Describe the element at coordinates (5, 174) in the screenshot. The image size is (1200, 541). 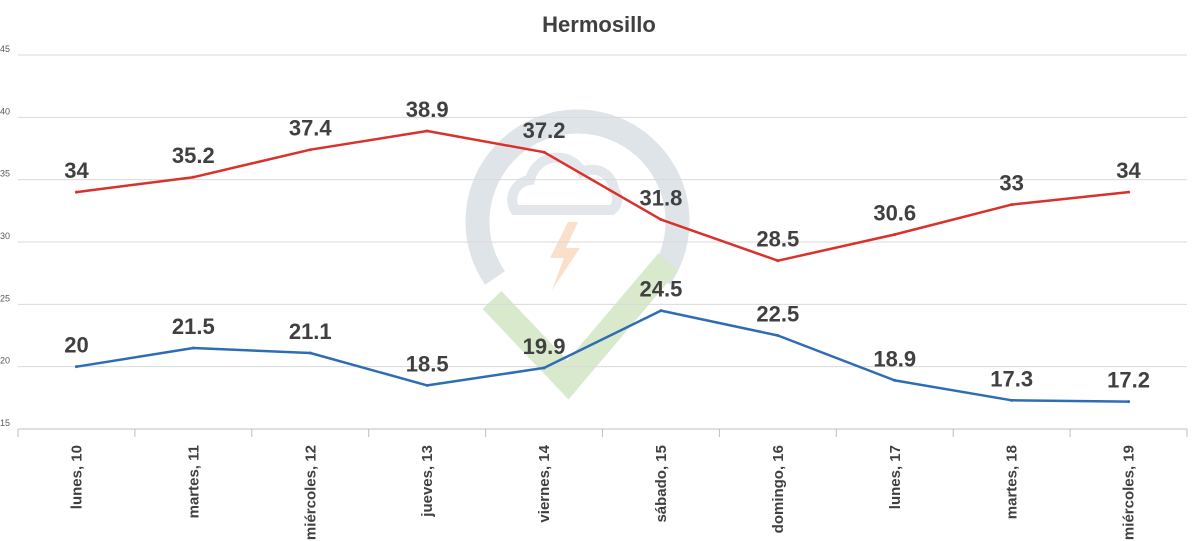
I see `y-tick-label: 35` at that location.